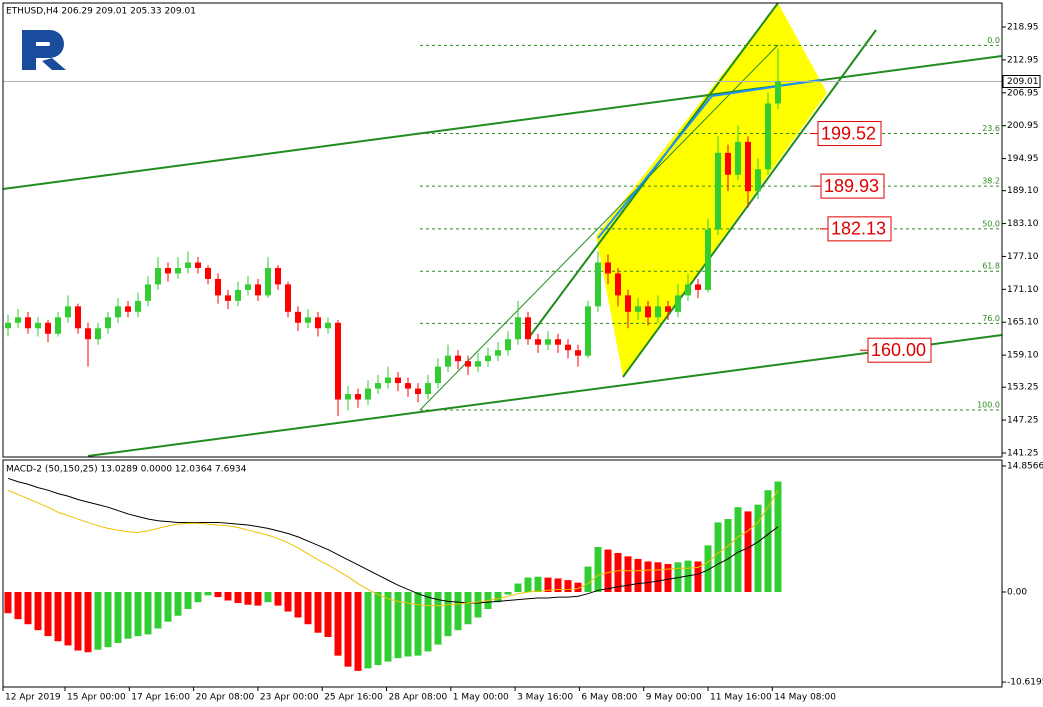 This screenshot has width=1043, height=707. I want to click on x-tick-label: 25 Apr 16:00, so click(353, 698).